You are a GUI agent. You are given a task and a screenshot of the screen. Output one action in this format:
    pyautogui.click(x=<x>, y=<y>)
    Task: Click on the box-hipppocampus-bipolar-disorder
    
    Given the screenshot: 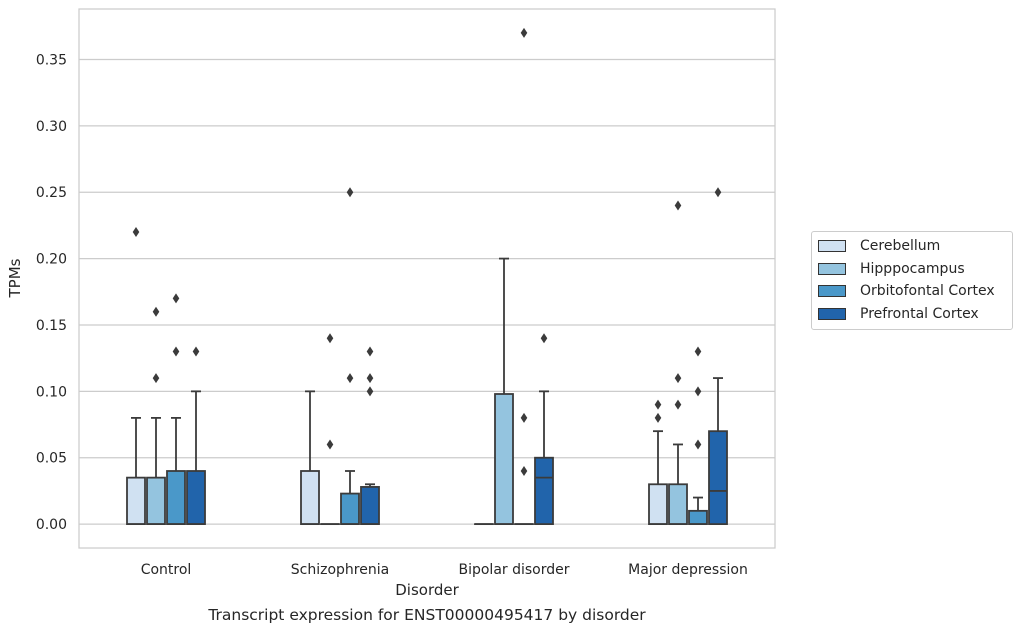 What is the action you would take?
    pyautogui.click(x=504, y=391)
    